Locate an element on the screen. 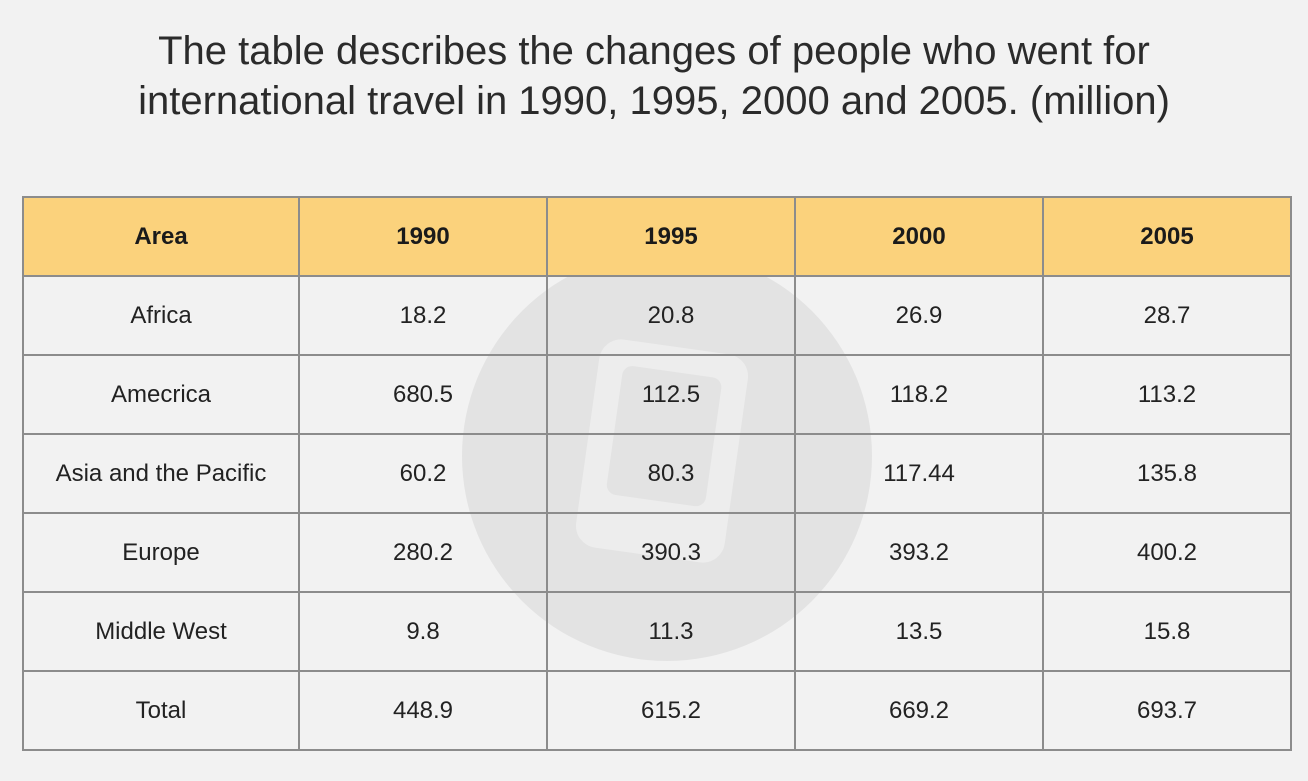 The width and height of the screenshot is (1308, 781). value-cell: 393.2 is located at coordinates (919, 552).